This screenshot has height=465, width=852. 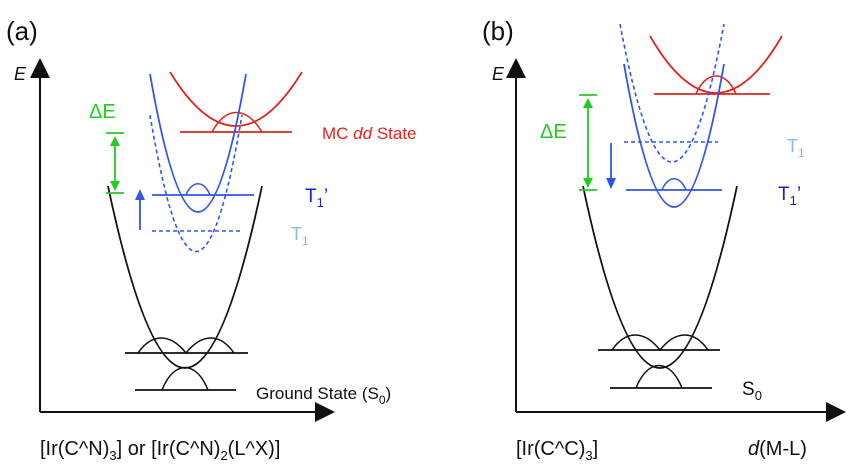 What do you see at coordinates (236, 99) in the screenshot?
I see `panel-a-mc-dd-curve` at bounding box center [236, 99].